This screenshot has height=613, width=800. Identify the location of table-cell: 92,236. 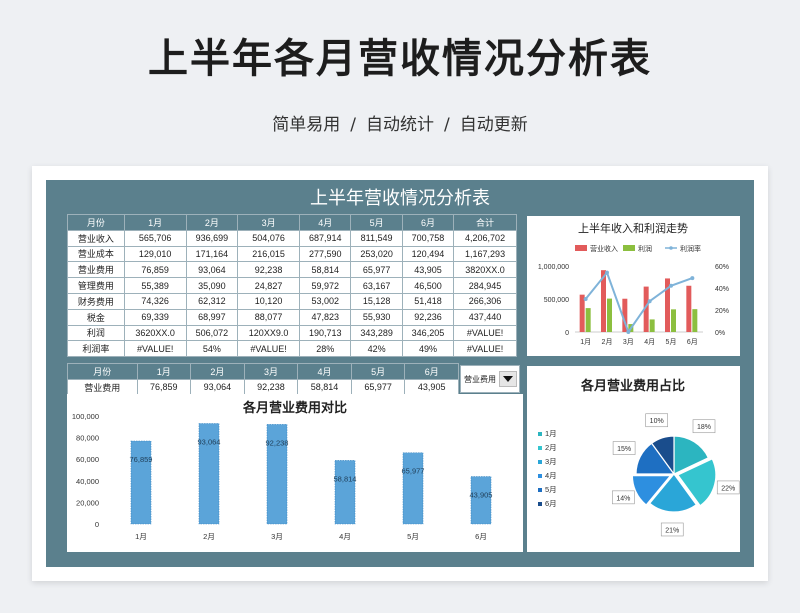
(428, 317).